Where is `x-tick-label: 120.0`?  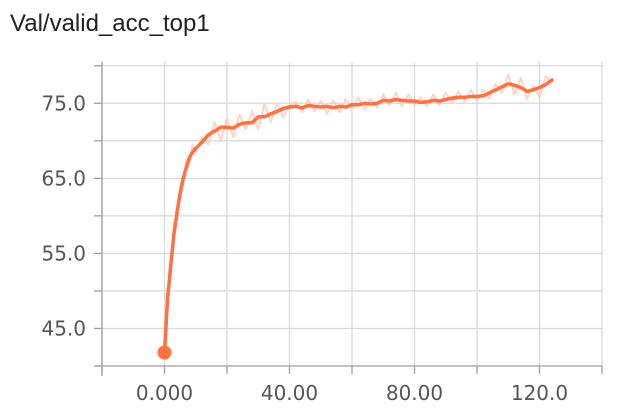
x-tick-label: 120.0 is located at coordinates (539, 393).